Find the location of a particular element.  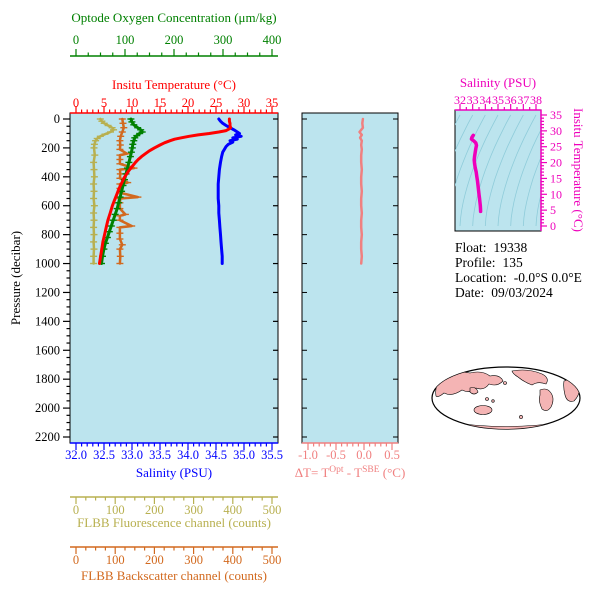

oxygen-axis: 0 100 200 300 400 is located at coordinates (176, 45).